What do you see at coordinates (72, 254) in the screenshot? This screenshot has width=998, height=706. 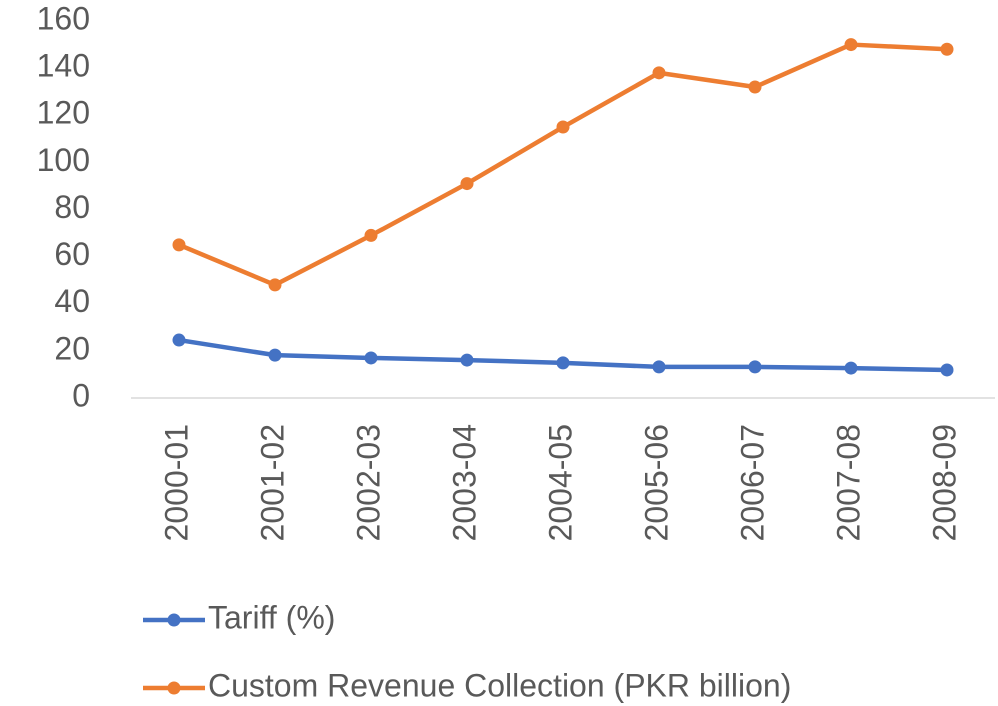 I see `y-tick-label: 60` at bounding box center [72, 254].